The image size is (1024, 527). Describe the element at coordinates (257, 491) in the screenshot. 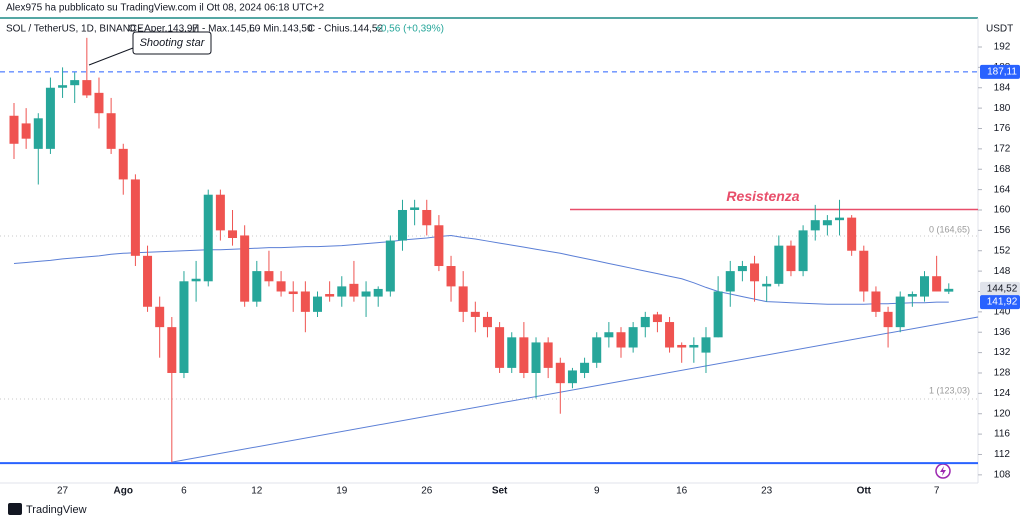

I see `x-tick-label: 12` at that location.